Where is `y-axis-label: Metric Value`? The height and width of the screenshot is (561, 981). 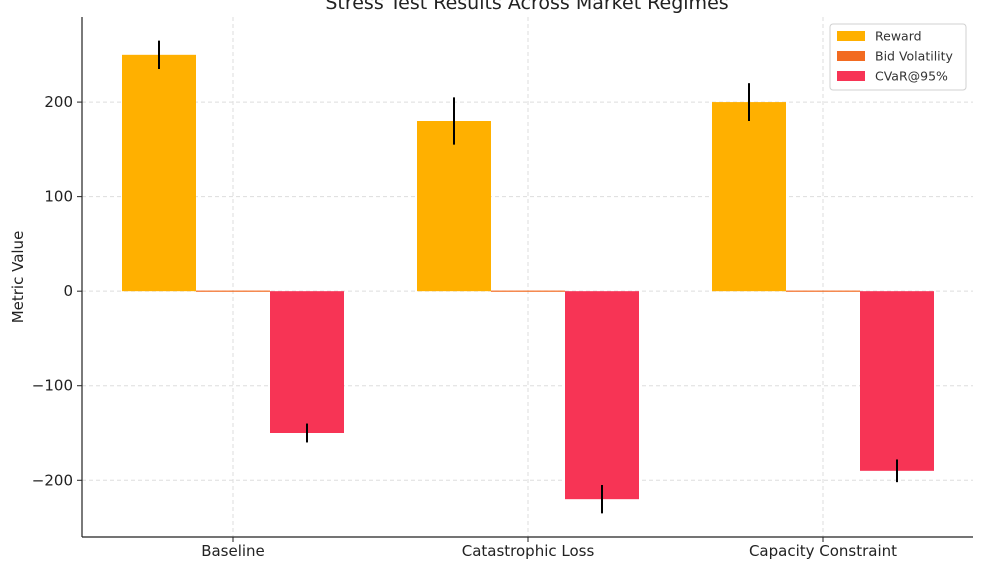
y-axis-label: Metric Value is located at coordinates (18, 277).